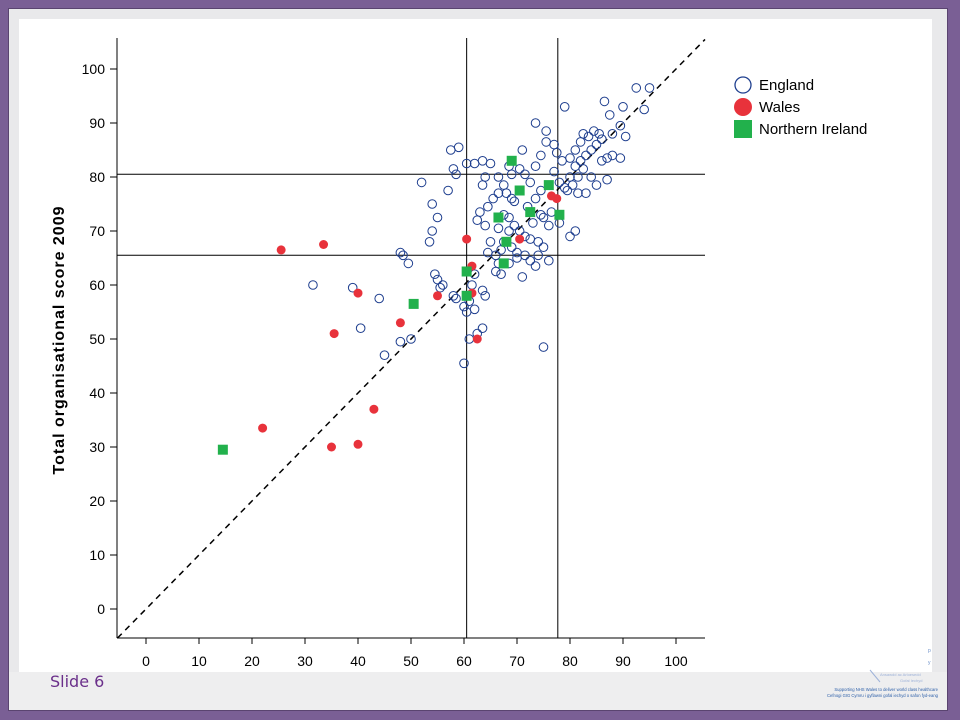 Image resolution: width=960 pixels, height=720 pixels. Describe the element at coordinates (59, 339) in the screenshot. I see `y-axis-title: Total organisational score 2009` at that location.